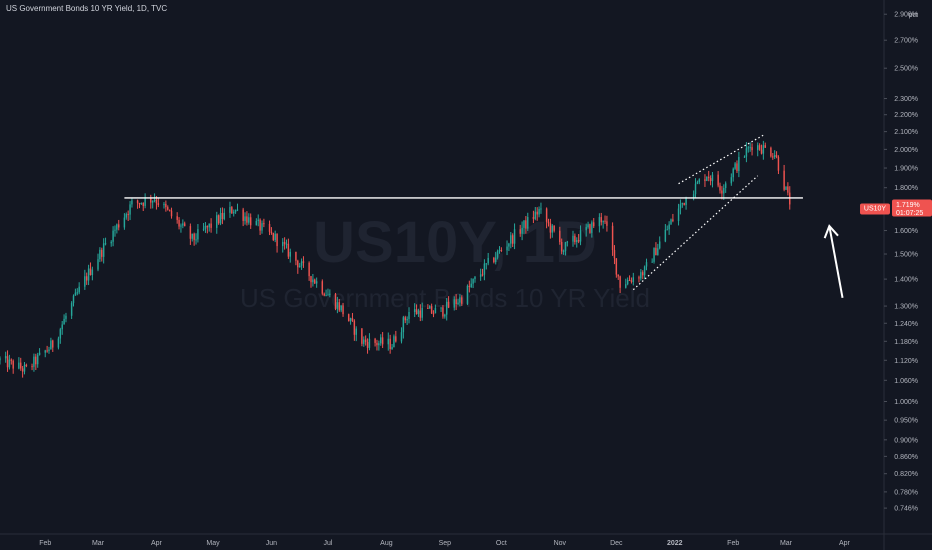  I want to click on x-tick-label: Nov, so click(560, 543).